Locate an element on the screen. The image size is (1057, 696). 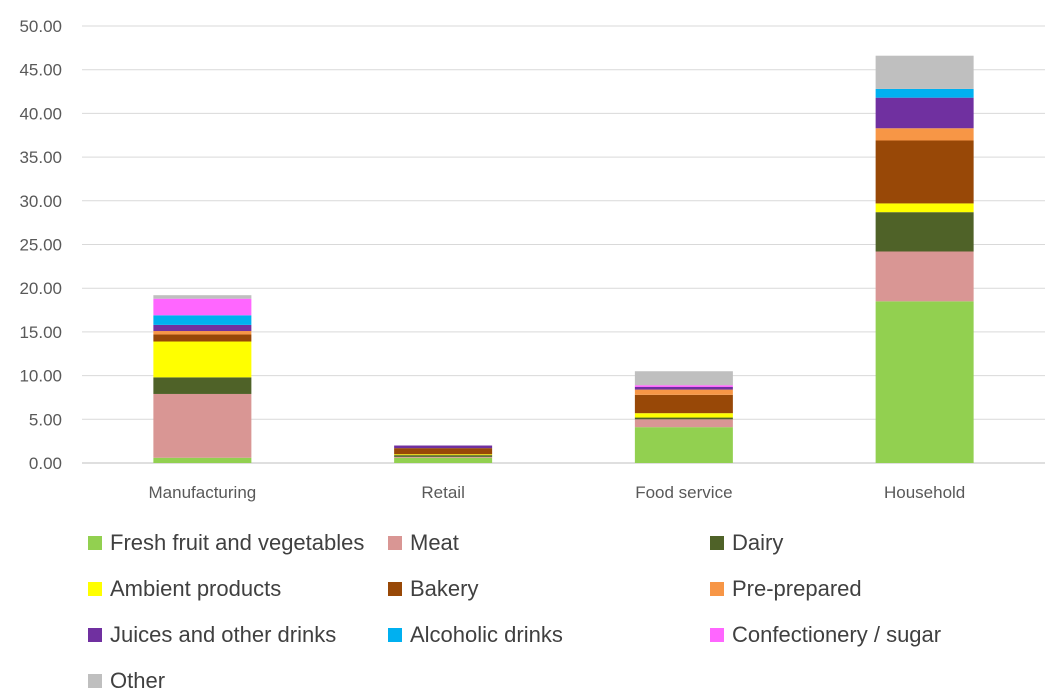
legend-item-bakery: Bakery is located at coordinates (433, 589).